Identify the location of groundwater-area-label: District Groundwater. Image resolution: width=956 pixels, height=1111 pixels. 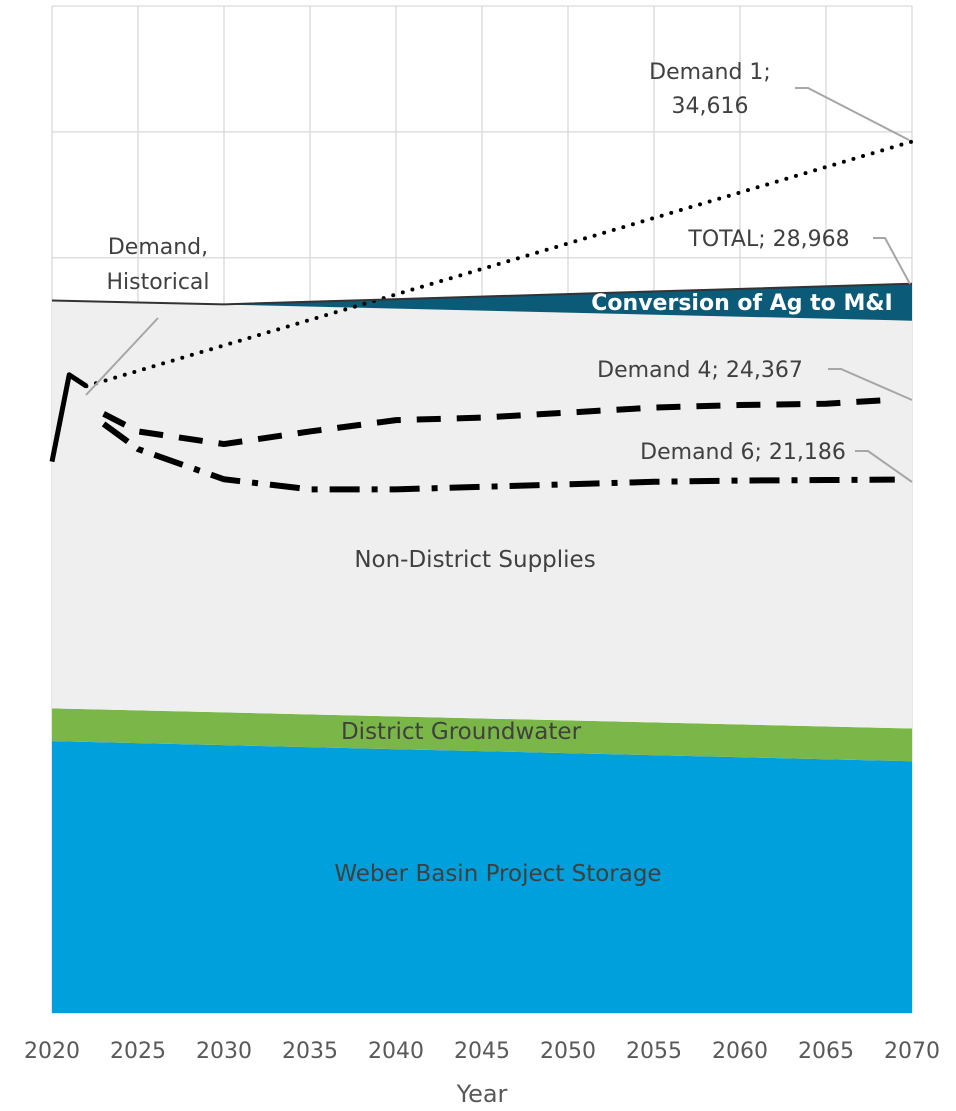
(461, 732).